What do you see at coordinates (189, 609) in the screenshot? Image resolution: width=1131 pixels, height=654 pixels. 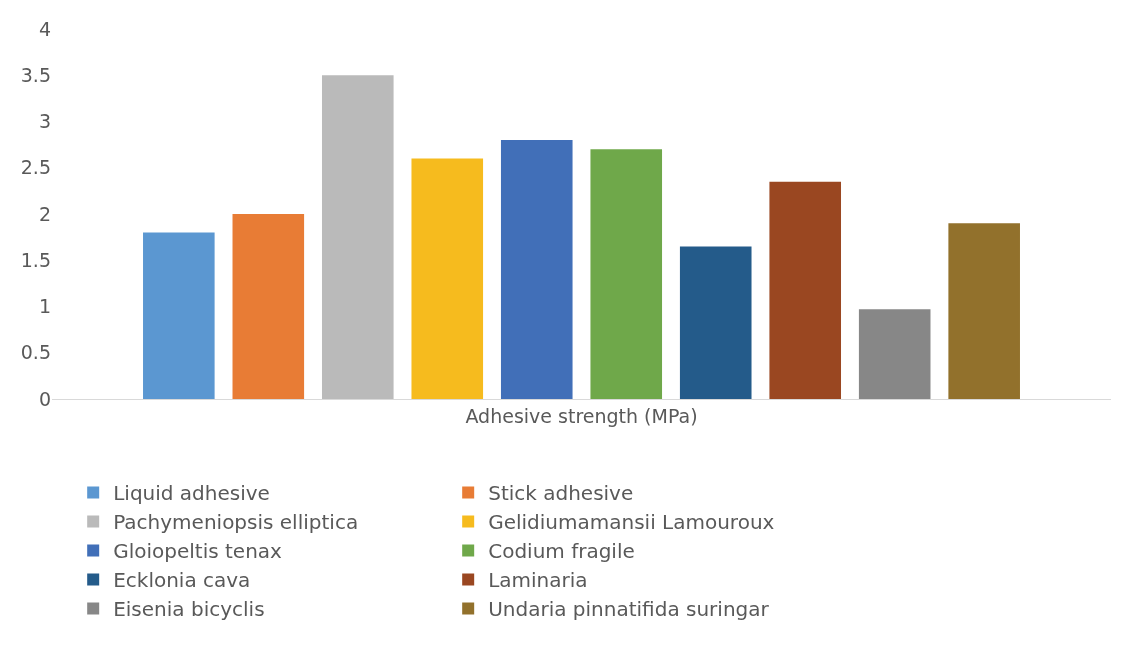 I see `legend-label: Eisenia bicyclis` at bounding box center [189, 609].